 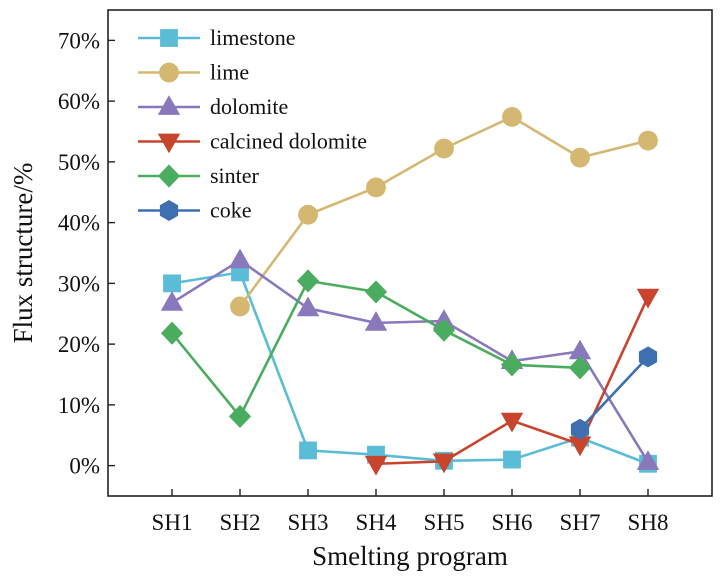 I want to click on x-tick-label: SH7, so click(x=580, y=522).